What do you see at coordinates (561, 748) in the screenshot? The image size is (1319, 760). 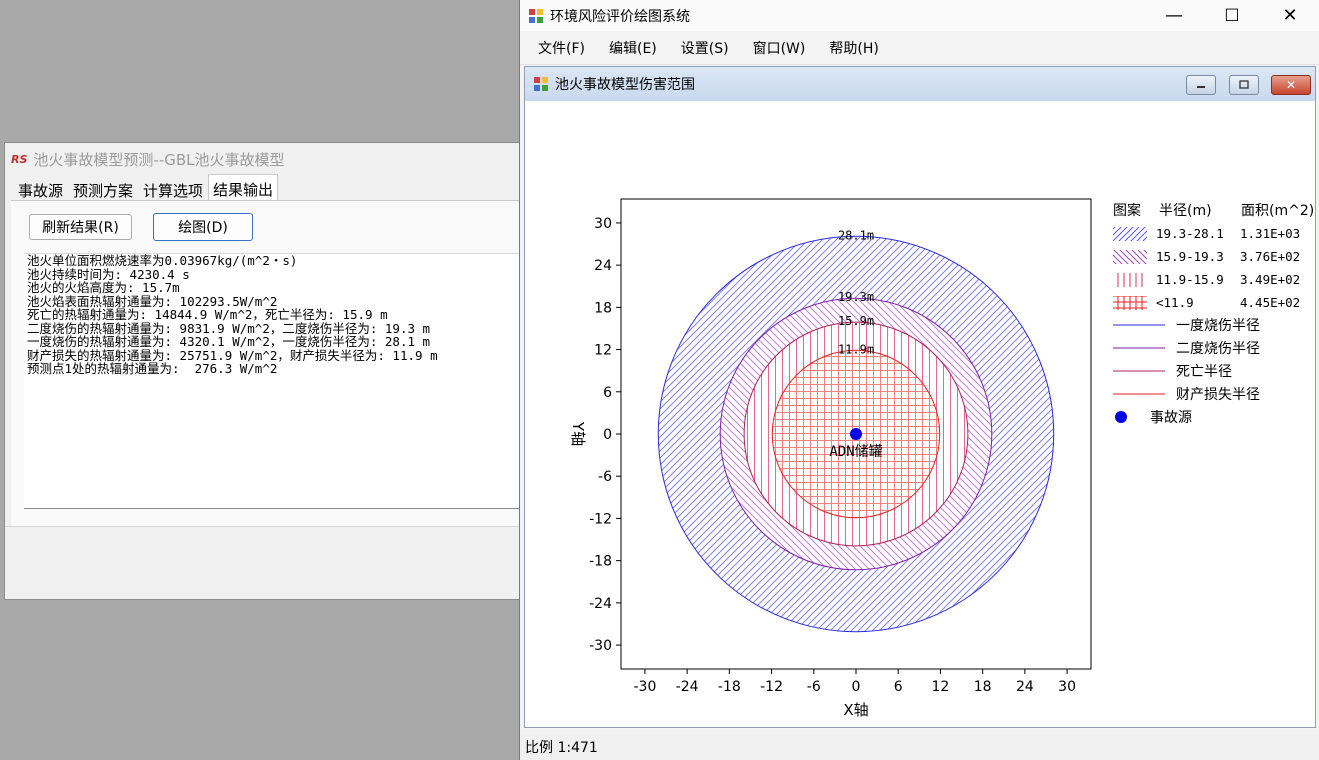 I see `scale-status: 比例 1:471` at bounding box center [561, 748].